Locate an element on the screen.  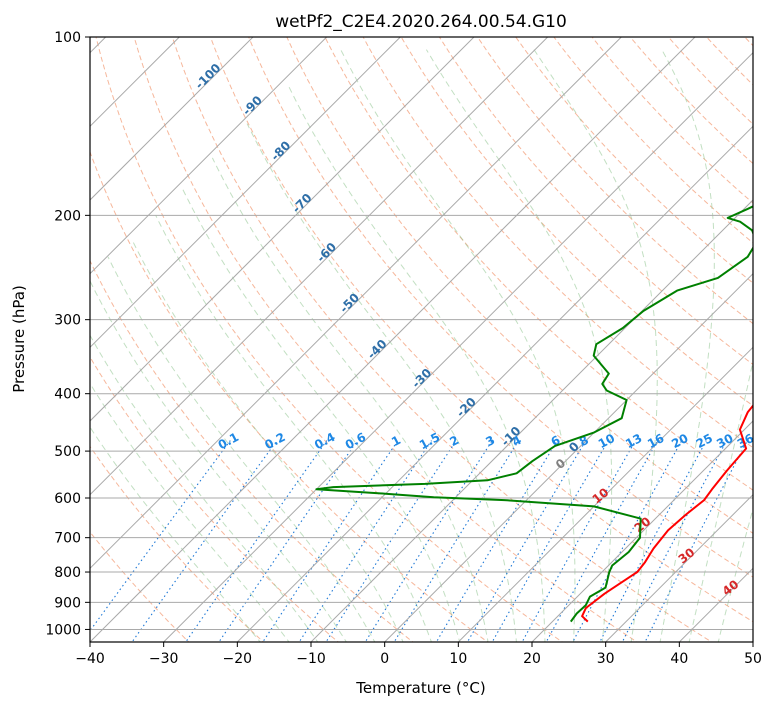
mixing-ratio-label: 25 is located at coordinates (704, 441).